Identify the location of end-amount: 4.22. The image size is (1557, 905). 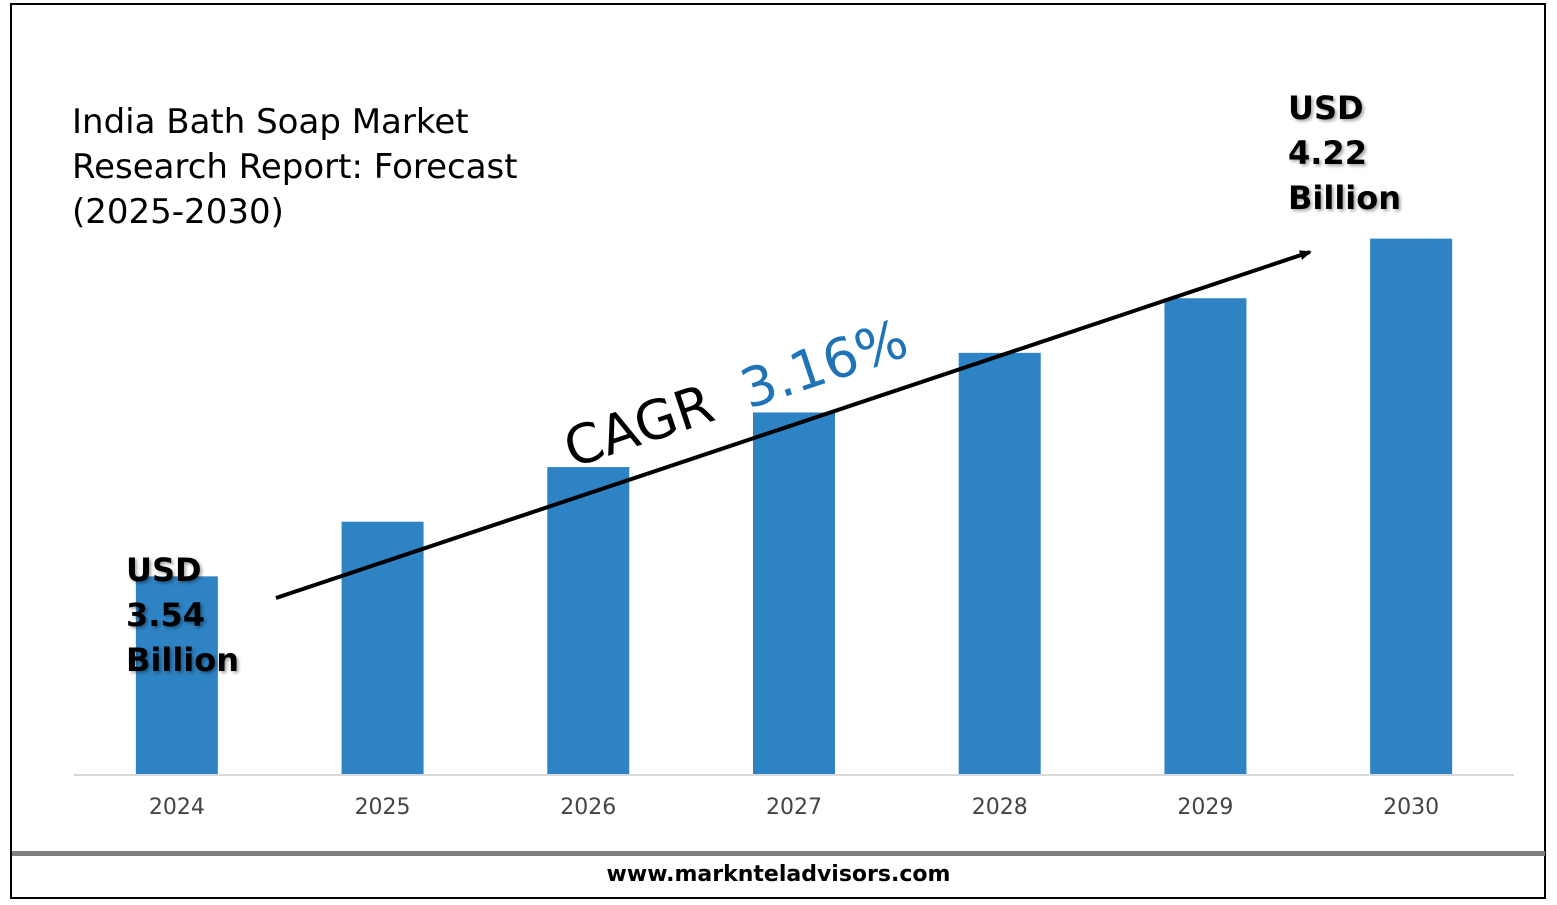
(1327, 153).